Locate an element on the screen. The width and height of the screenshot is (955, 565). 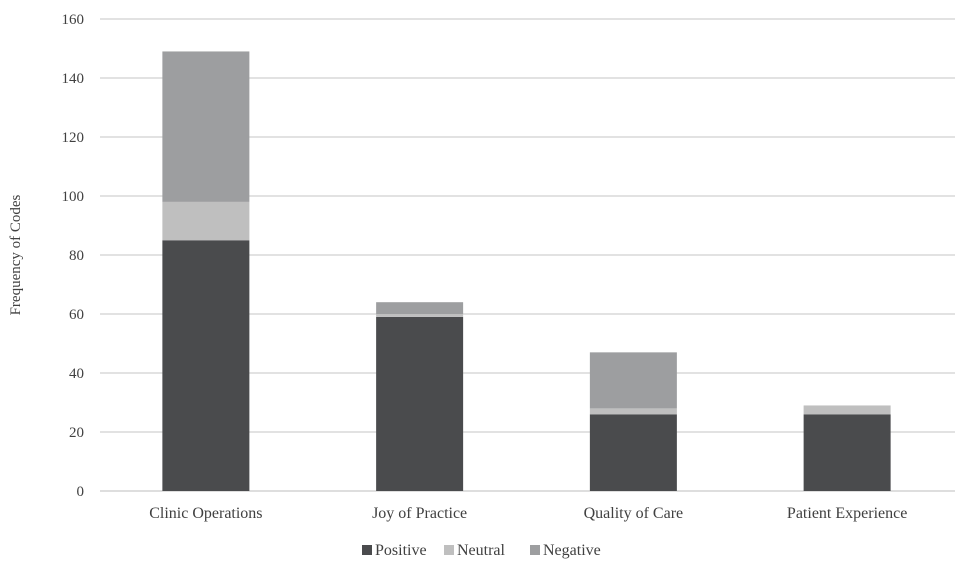
category-label: Clinic Operations is located at coordinates (205, 513).